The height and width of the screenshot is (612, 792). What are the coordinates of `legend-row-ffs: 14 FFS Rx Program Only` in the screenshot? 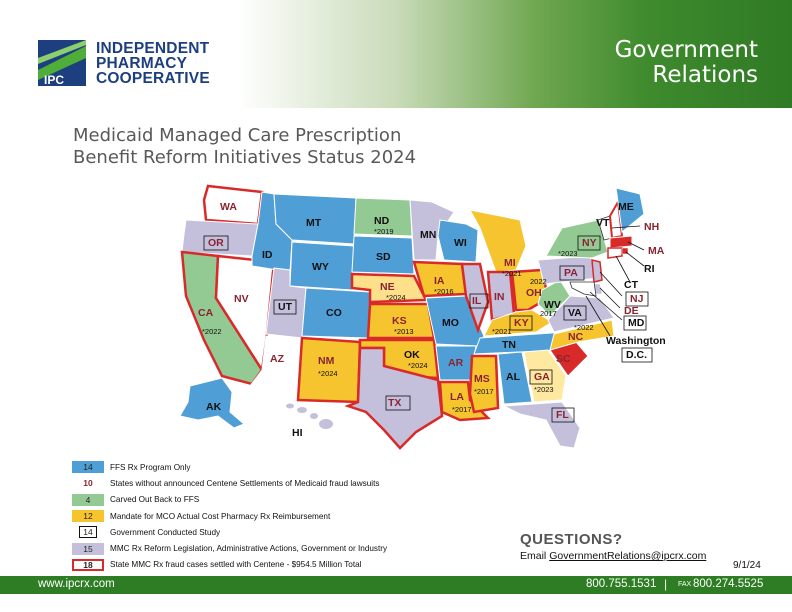 It's located at (262, 467).